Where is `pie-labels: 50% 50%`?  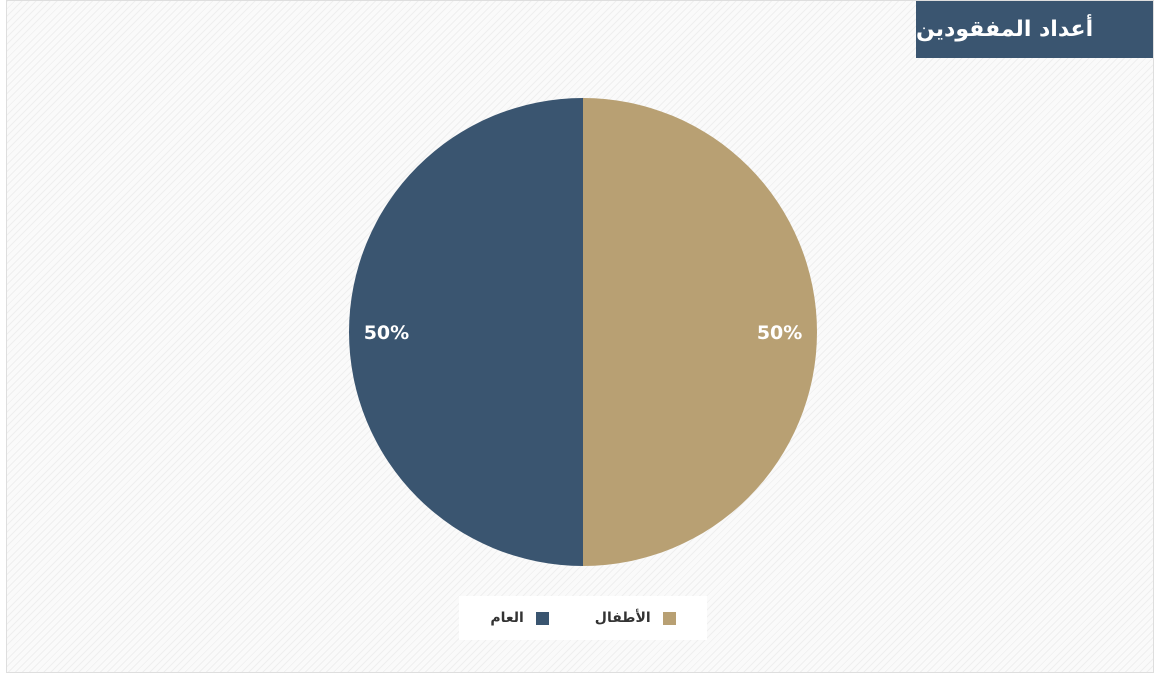 pie-labels: 50% 50% is located at coordinates (583, 333).